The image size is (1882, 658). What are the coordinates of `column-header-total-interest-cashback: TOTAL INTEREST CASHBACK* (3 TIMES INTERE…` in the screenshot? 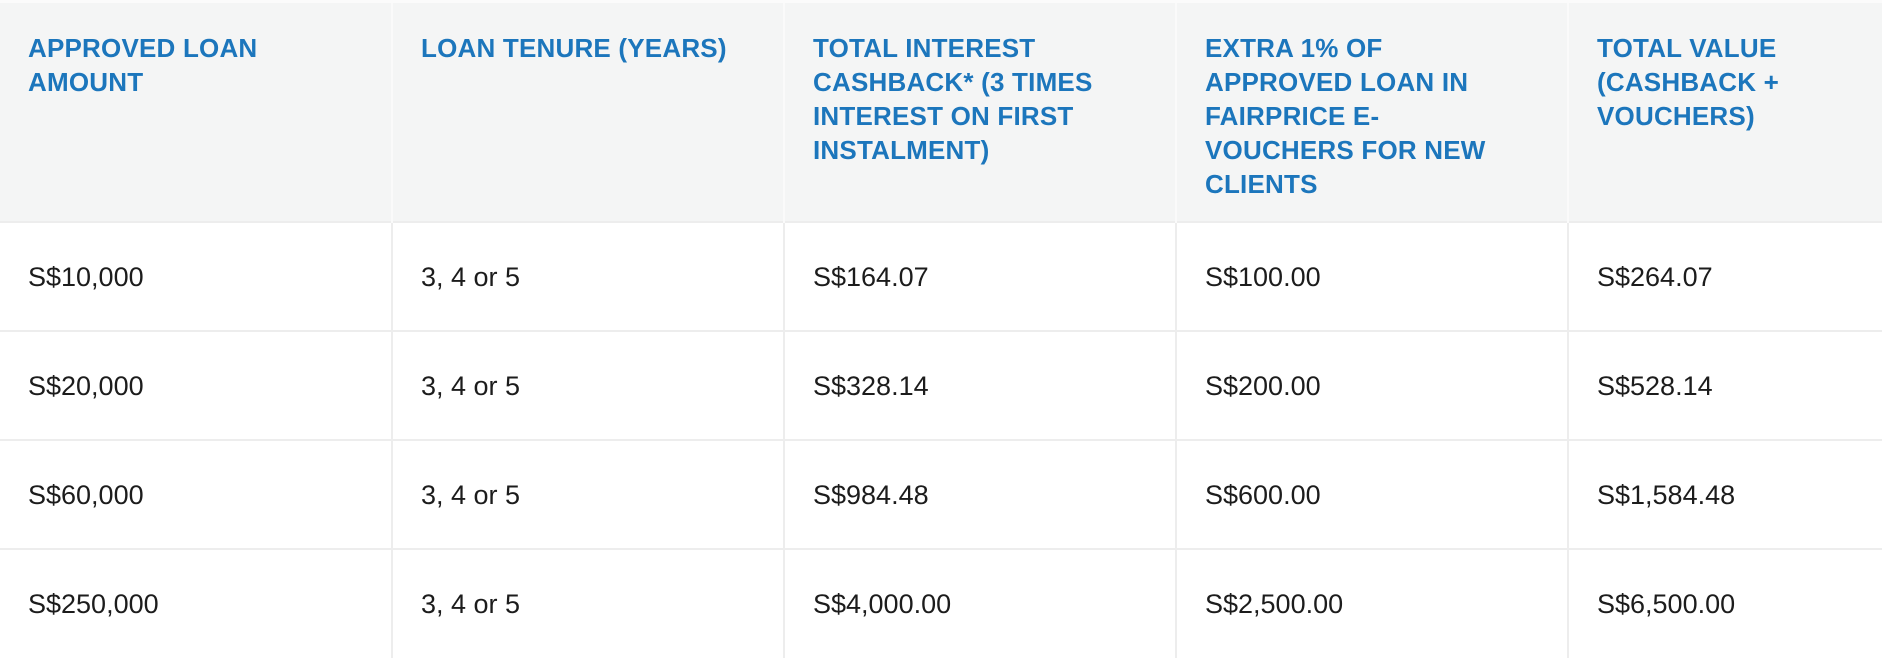 It's located at (979, 111).